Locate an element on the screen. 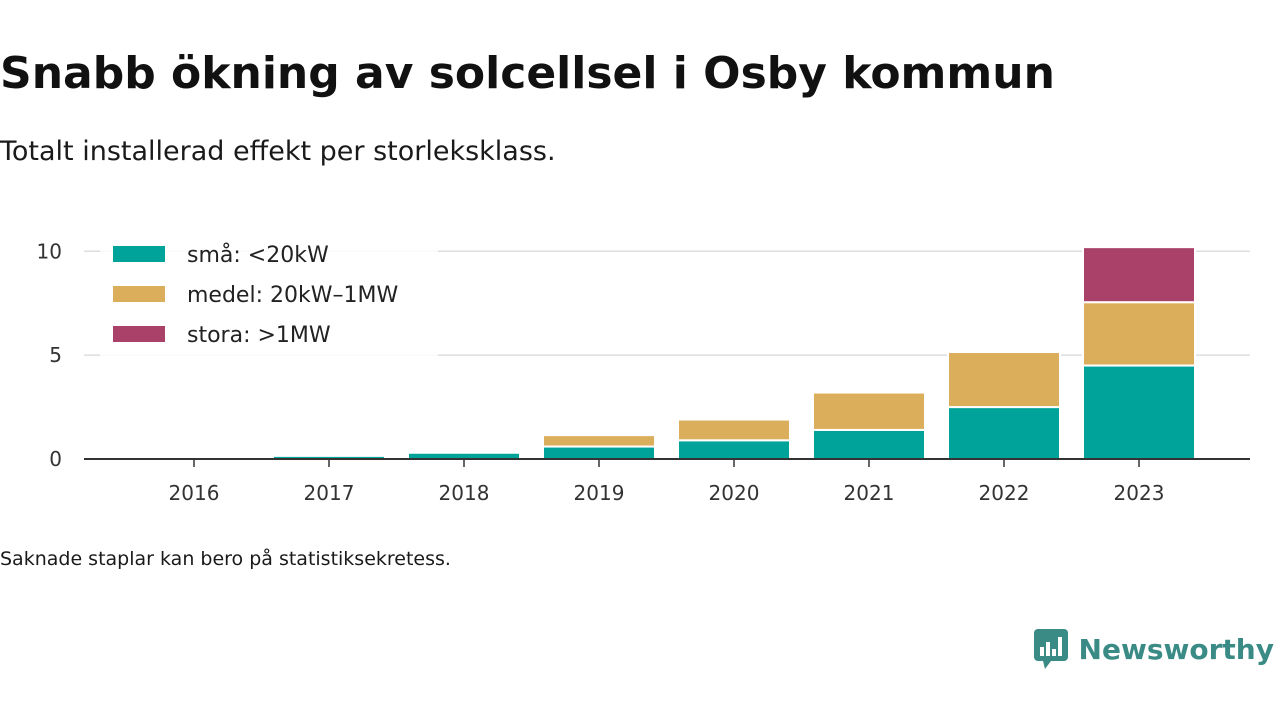 The image size is (1280, 720). x-tick-label: 2018 is located at coordinates (464, 493).